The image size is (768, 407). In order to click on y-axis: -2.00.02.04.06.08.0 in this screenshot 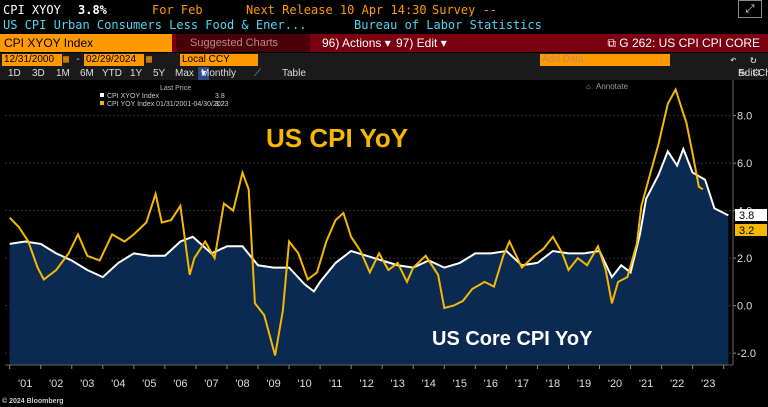, I will do `click(744, 222)`.